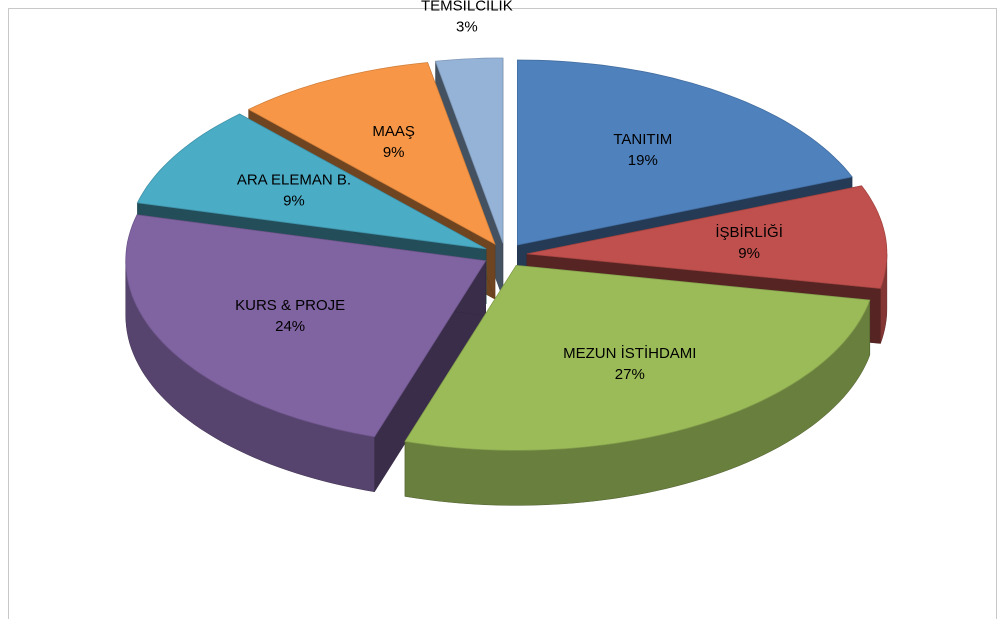 This screenshot has width=998, height=619. I want to click on slice-label: MEZUN İSTİHDAMI, so click(629, 353).